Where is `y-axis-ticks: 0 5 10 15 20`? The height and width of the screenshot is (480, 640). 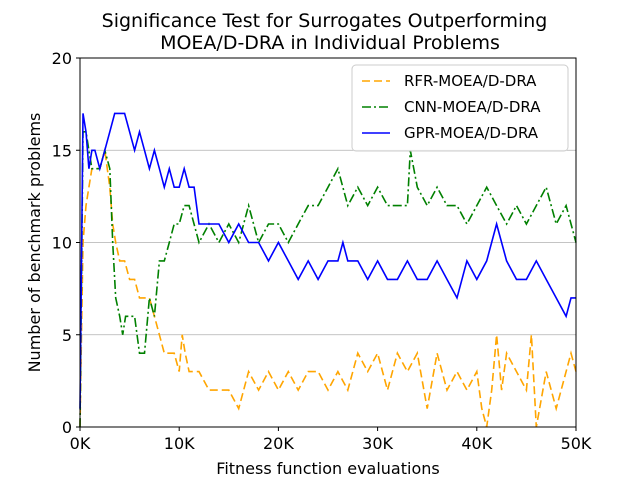 y-axis-ticks: 0 5 10 15 20 is located at coordinates (66, 243).